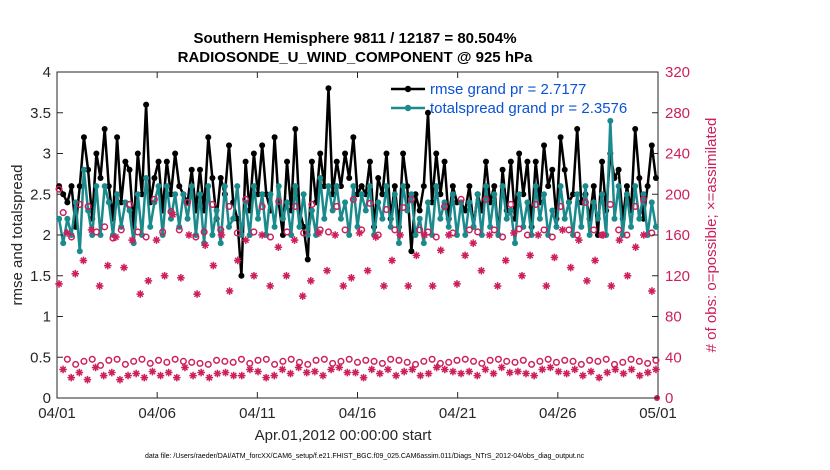 Image resolution: width=830 pixels, height=470 pixels. Describe the element at coordinates (528, 108) in the screenshot. I see `legend-label-totalspread: totalspread grand pr = 2.3576` at that location.